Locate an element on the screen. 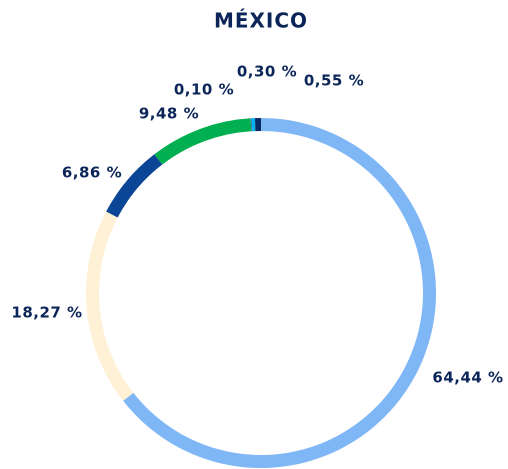  data-label: 18,27 % is located at coordinates (46, 313).